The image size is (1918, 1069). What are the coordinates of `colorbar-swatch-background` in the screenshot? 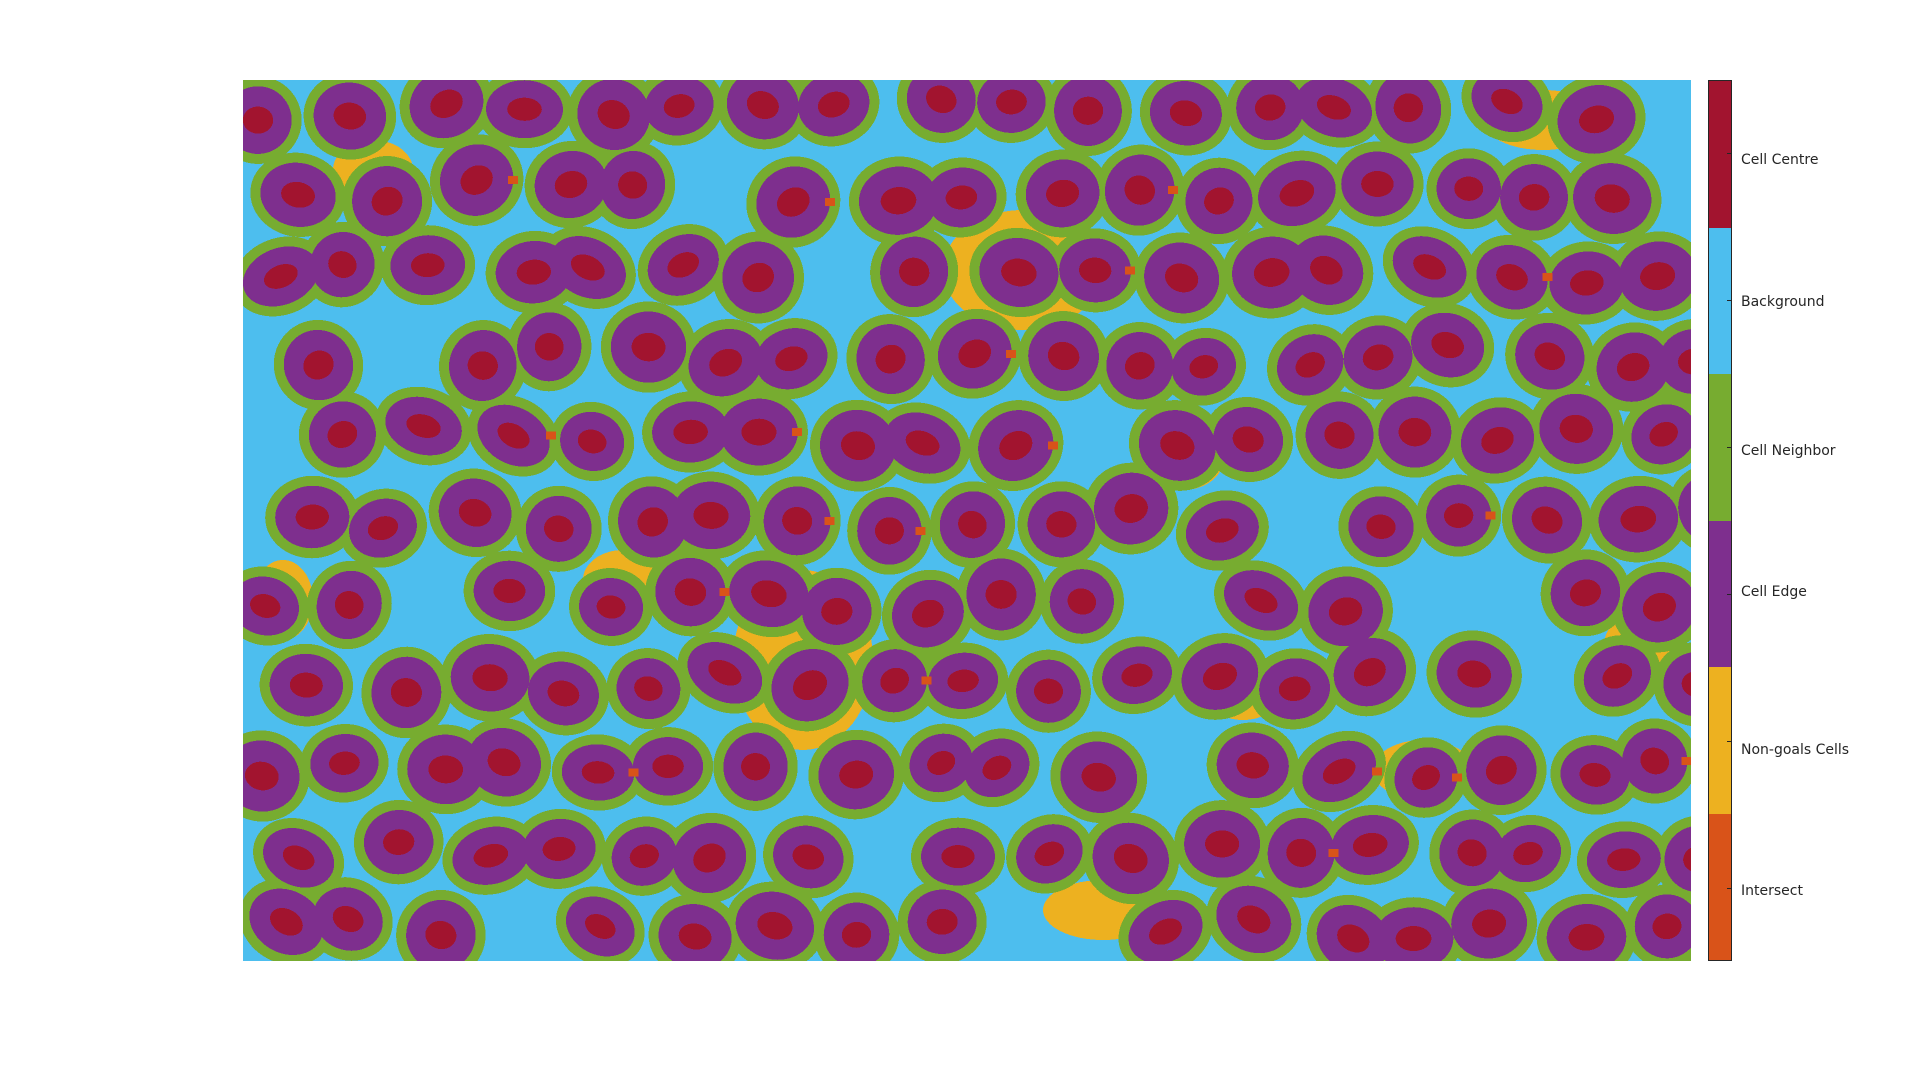 It's located at (1720, 300).